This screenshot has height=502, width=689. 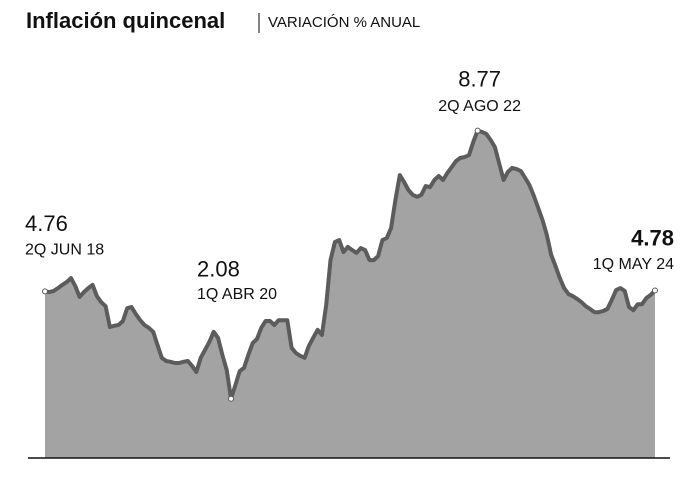 I want to click on category-label: 2Q JUN 18, so click(x=64, y=250).